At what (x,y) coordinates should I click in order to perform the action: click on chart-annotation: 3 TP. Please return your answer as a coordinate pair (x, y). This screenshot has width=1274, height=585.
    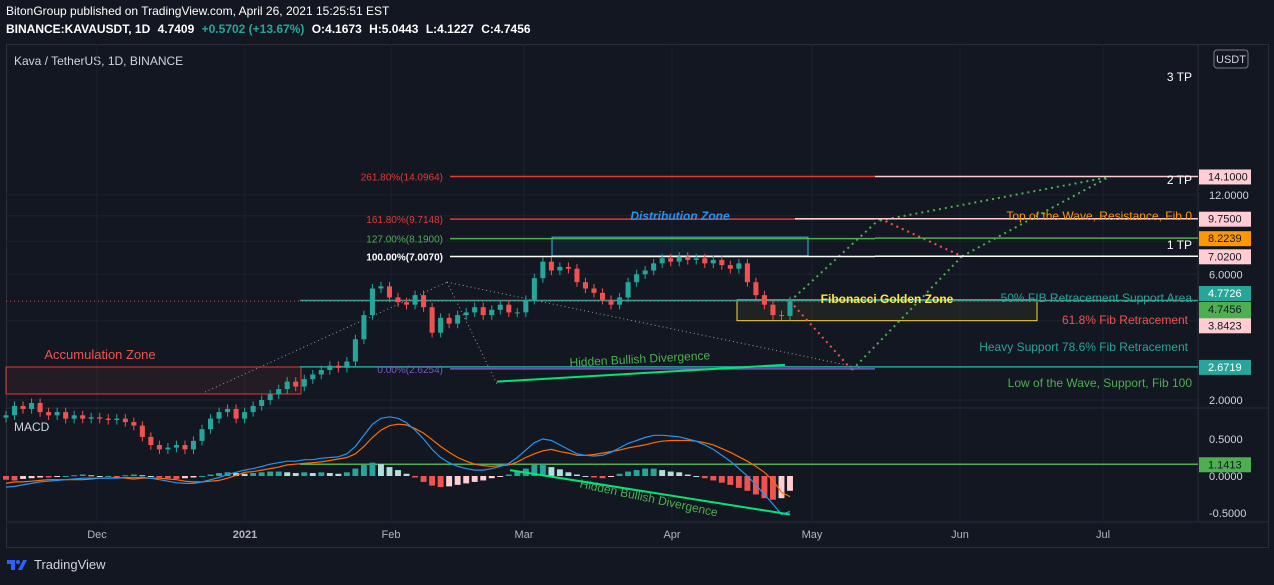
    Looking at the image, I should click on (1179, 77).